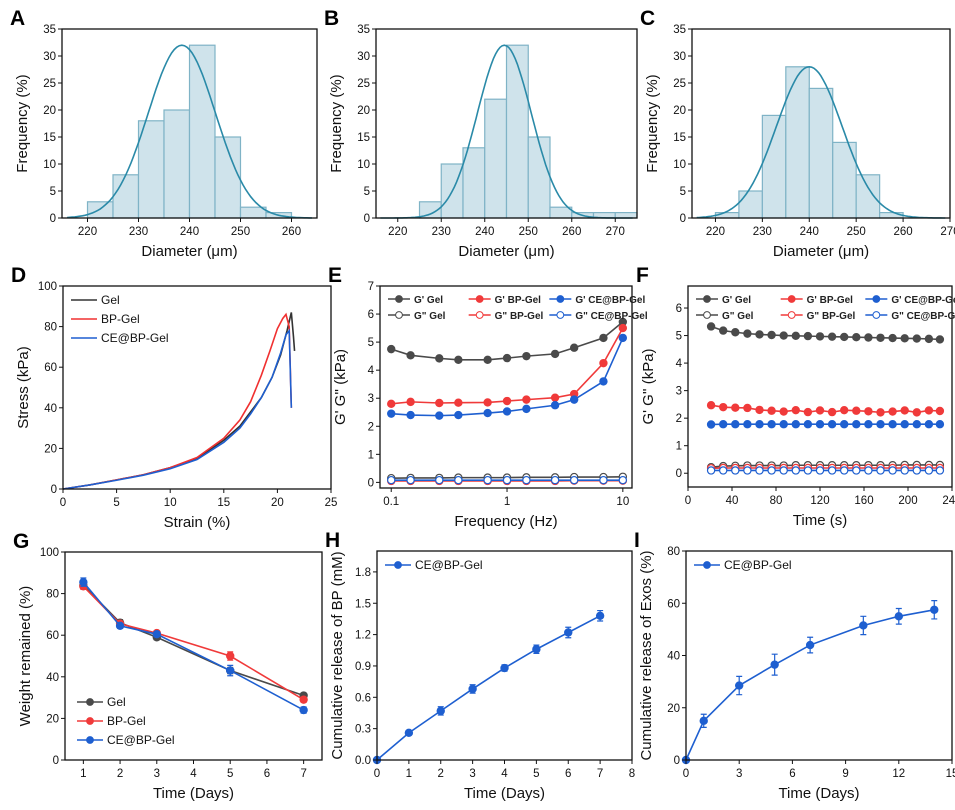  I want to click on y-tick-label: 5, so click(371, 343).